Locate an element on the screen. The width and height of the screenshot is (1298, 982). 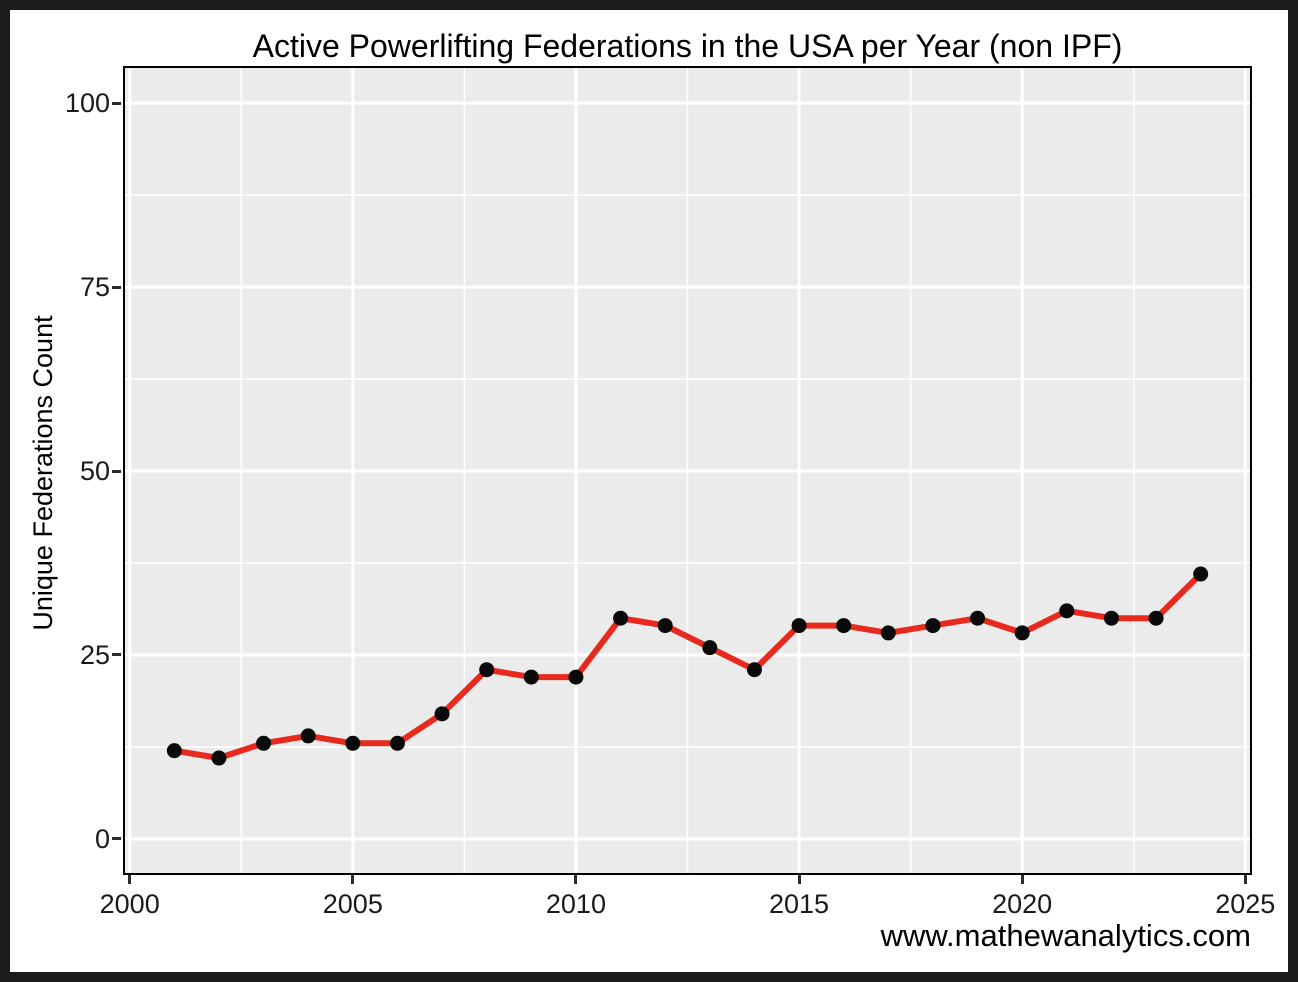
x-tick-label: 2000 is located at coordinates (129, 904).